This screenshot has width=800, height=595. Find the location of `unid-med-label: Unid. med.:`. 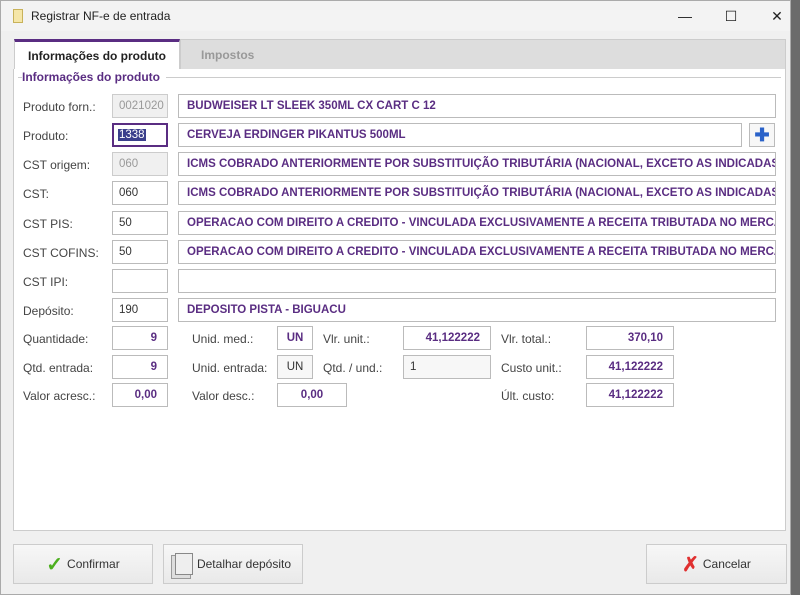

unid-med-label: Unid. med.: is located at coordinates (223, 339).